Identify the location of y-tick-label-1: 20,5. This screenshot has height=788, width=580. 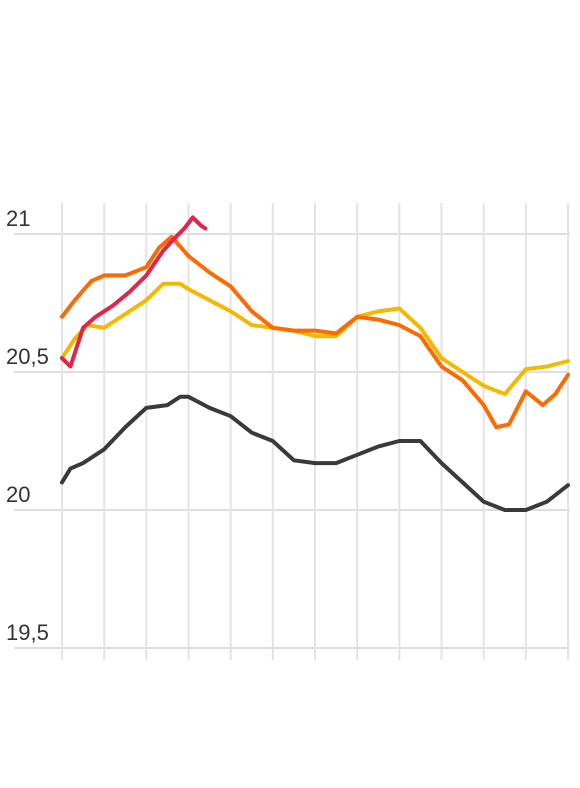
(27, 356).